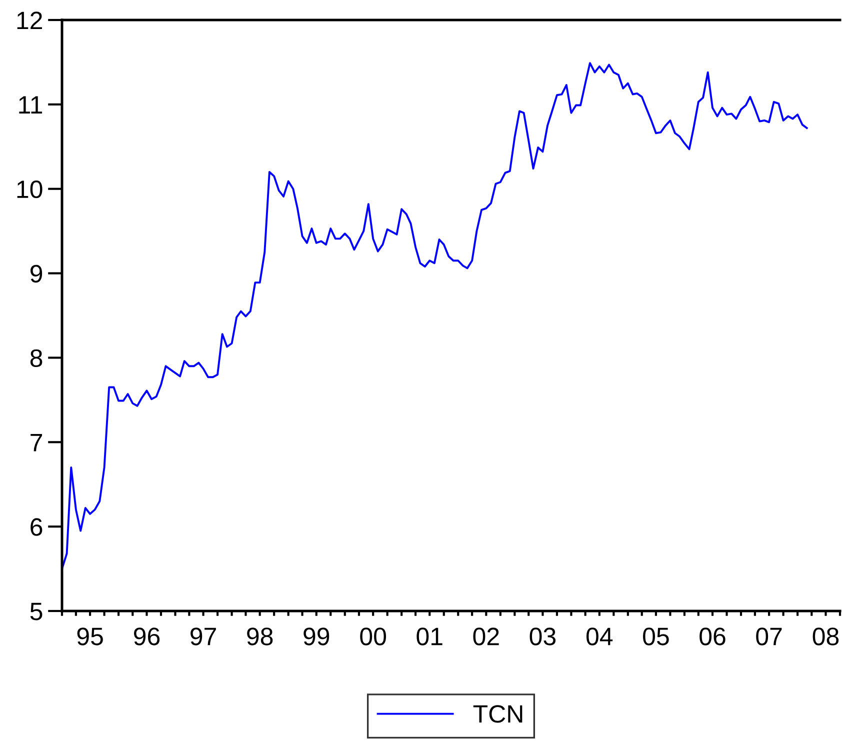 The width and height of the screenshot is (842, 747). What do you see at coordinates (713, 637) in the screenshot?
I see `x-tick-label: 06` at bounding box center [713, 637].